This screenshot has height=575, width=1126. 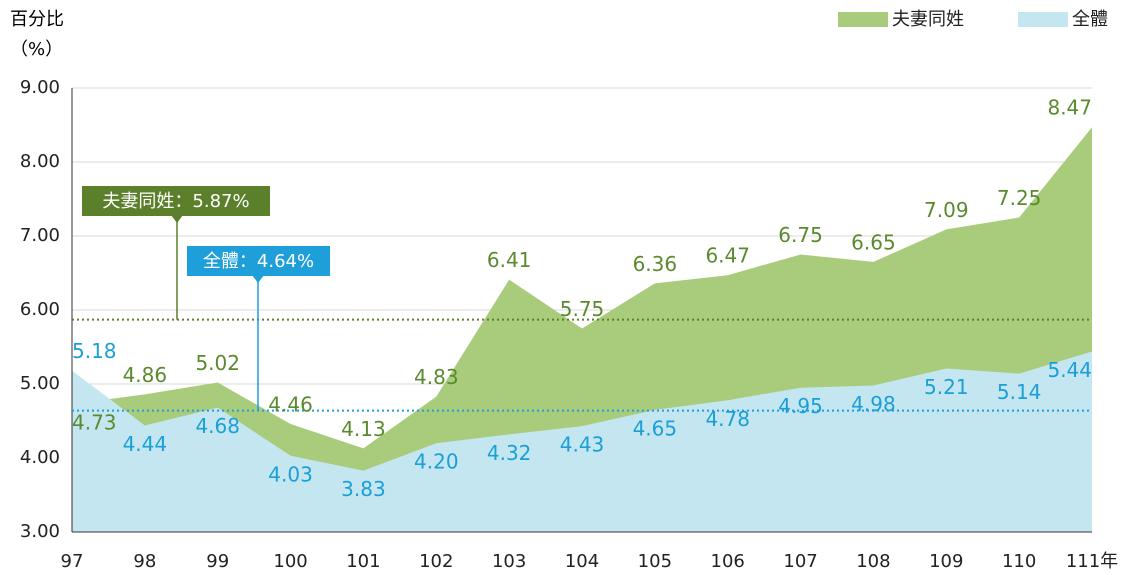 I want to click on data-label: 4.44, so click(x=145, y=444).